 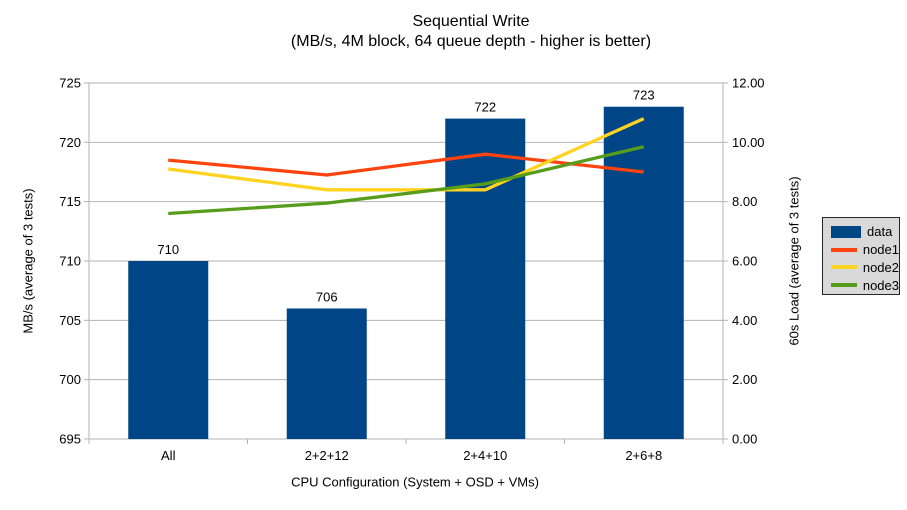 I want to click on left-axis-tick-label: 725, so click(x=70, y=83).